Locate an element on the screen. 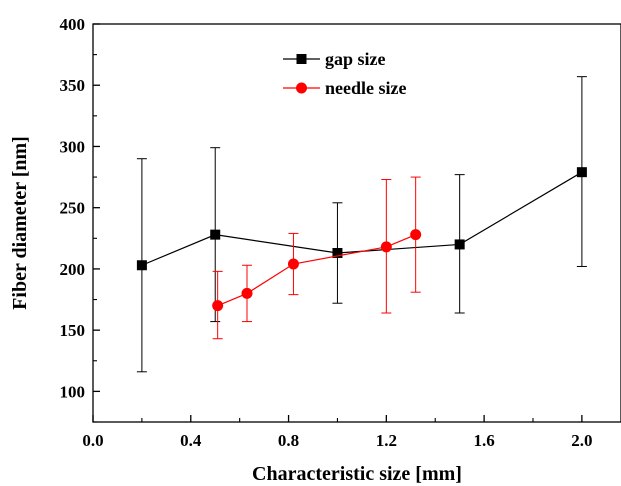  legend-item: gap size is located at coordinates (334, 59).